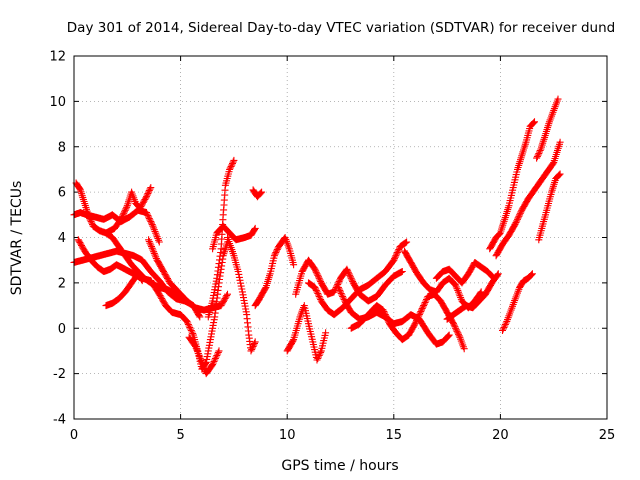 Image resolution: width=640 pixels, height=480 pixels. What do you see at coordinates (17, 238) in the screenshot?
I see `y-axis-label: SDTVAR / TECUs` at bounding box center [17, 238].